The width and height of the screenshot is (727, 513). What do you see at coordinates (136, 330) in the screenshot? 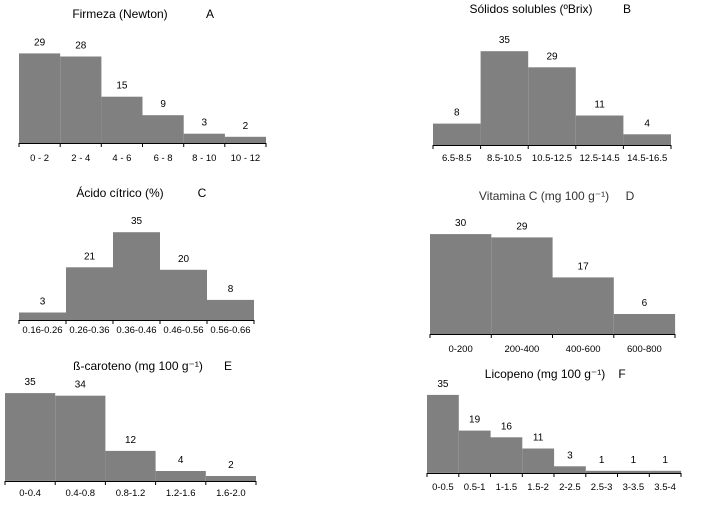
I see `tick-label: 0.36-0.46` at bounding box center [136, 330].